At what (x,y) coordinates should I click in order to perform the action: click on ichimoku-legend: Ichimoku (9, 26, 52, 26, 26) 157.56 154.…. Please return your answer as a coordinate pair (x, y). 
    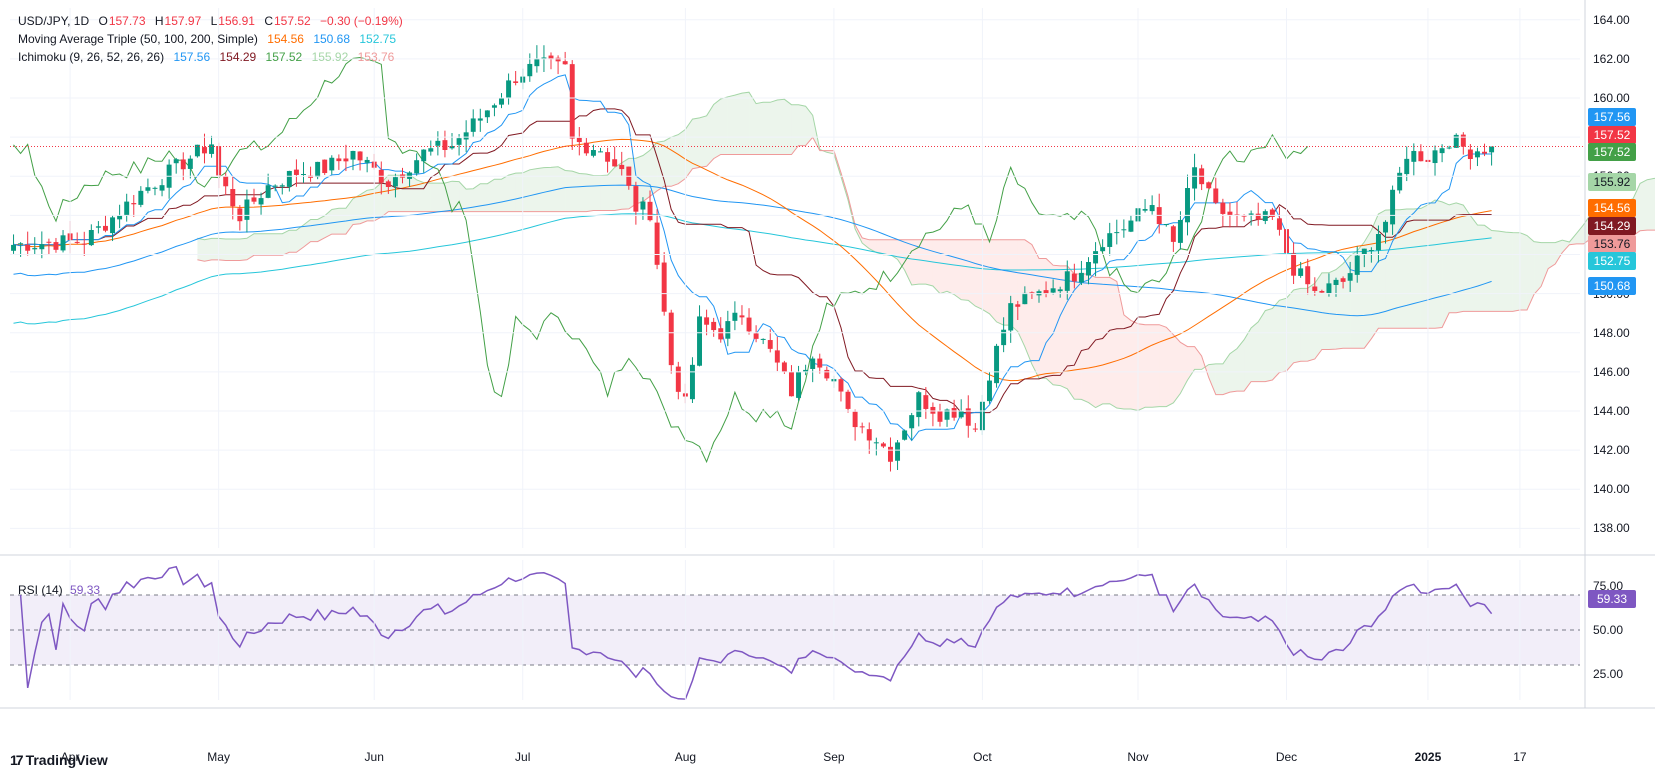
    Looking at the image, I should click on (209, 57).